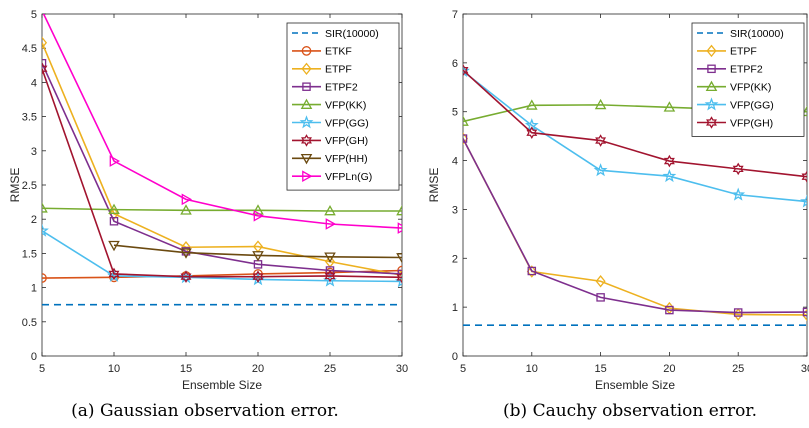 Image resolution: width=809 pixels, height=428 pixels. What do you see at coordinates (352, 34) in the screenshot?
I see `legend-label: SIR(10000)` at bounding box center [352, 34].